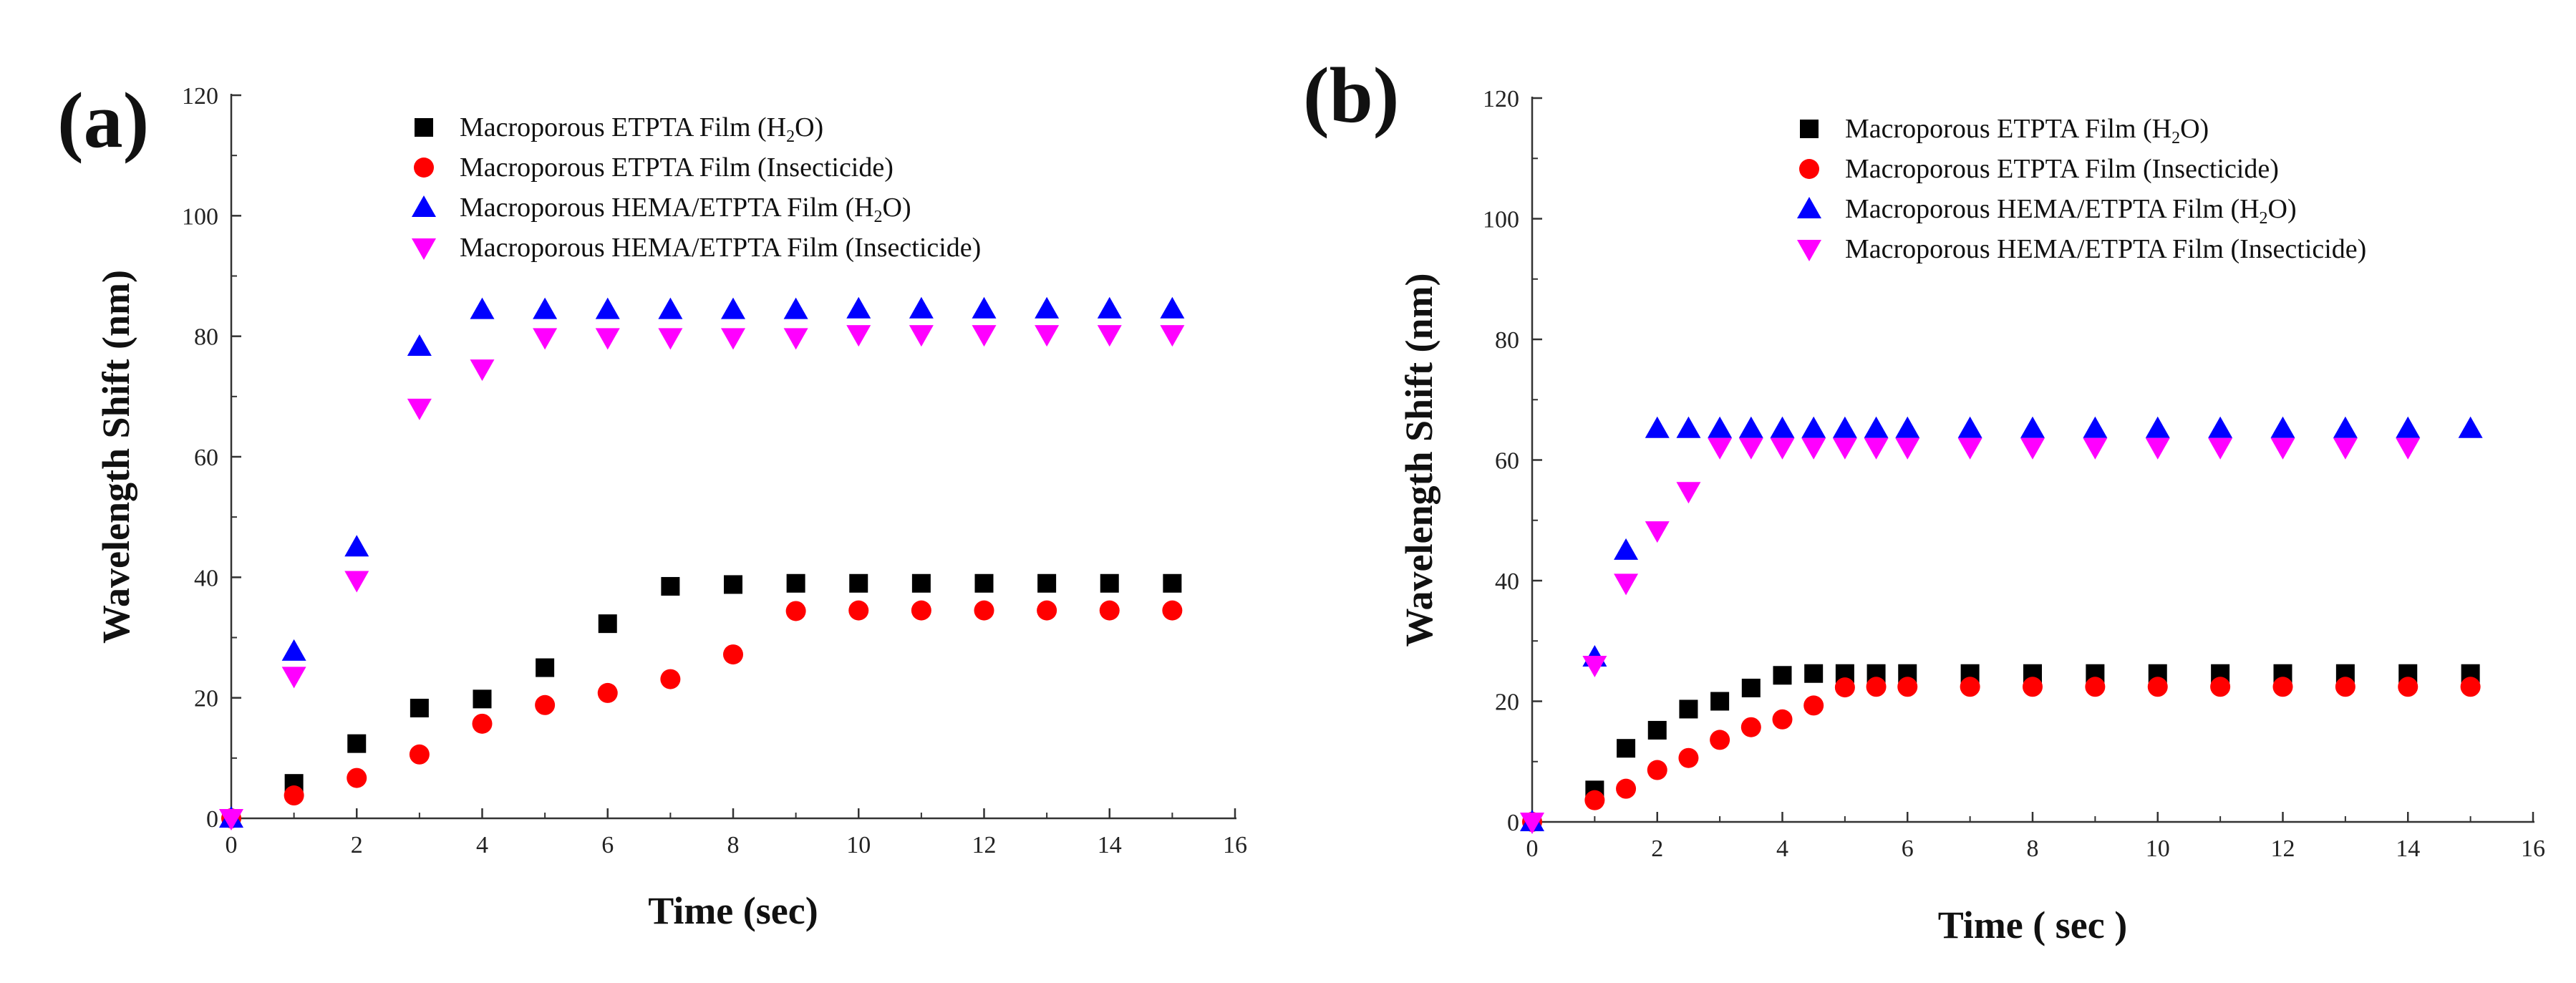 The image size is (2576, 983). What do you see at coordinates (1507, 581) in the screenshot?
I see `y-tick-label: 40` at bounding box center [1507, 581].